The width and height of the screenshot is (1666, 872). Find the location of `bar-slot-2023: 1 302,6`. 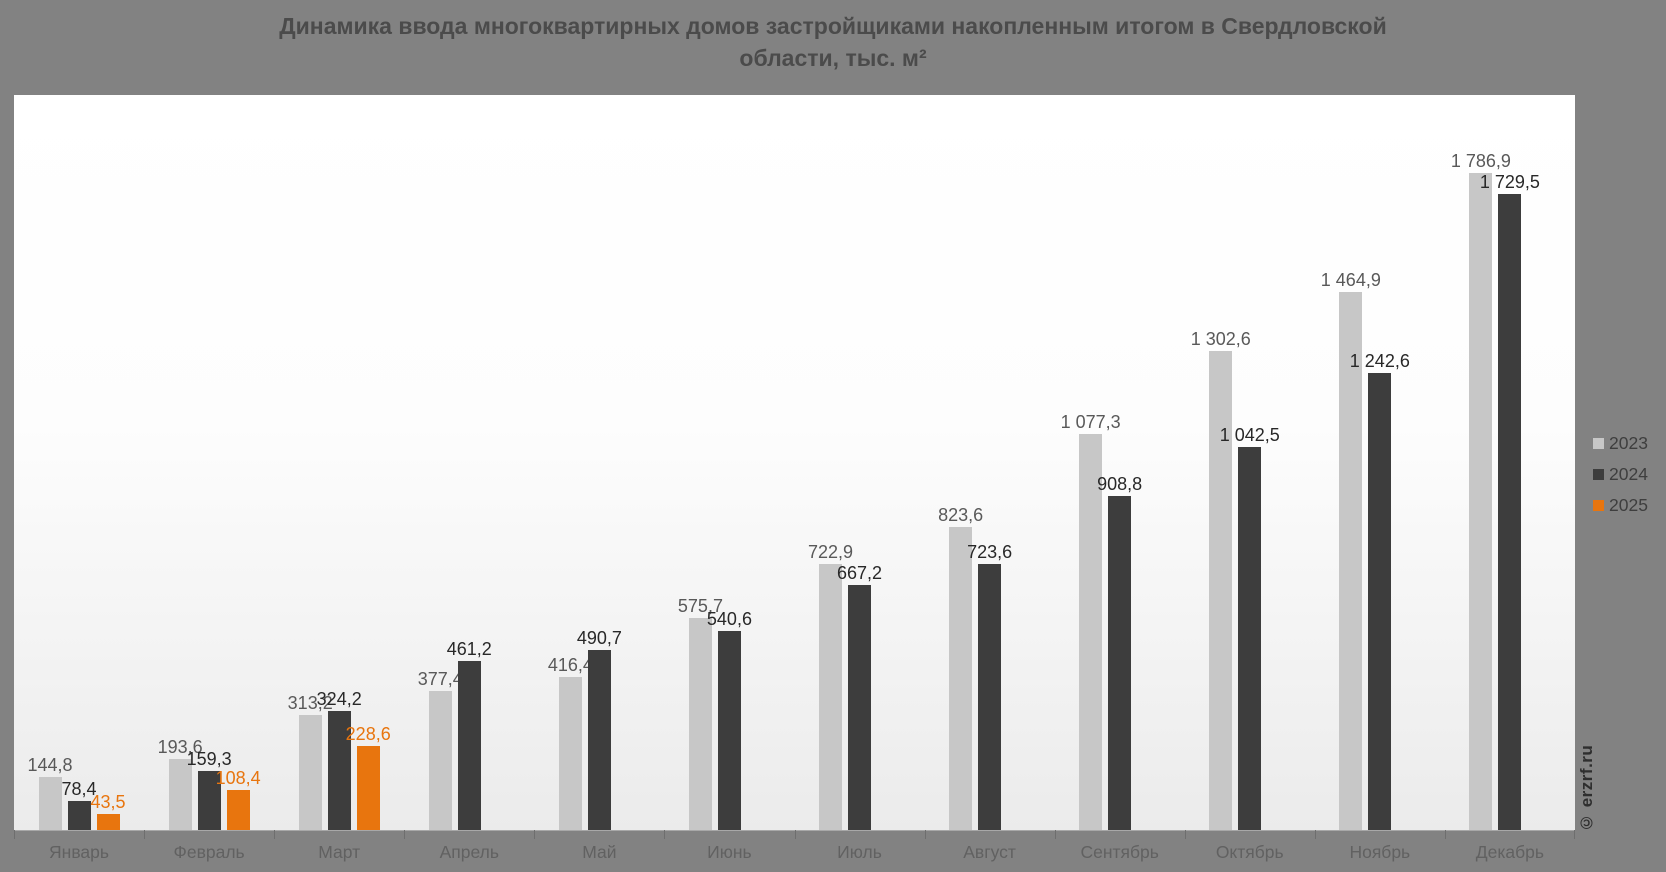

bar-slot-2023: 1 302,6 is located at coordinates (1221, 462).